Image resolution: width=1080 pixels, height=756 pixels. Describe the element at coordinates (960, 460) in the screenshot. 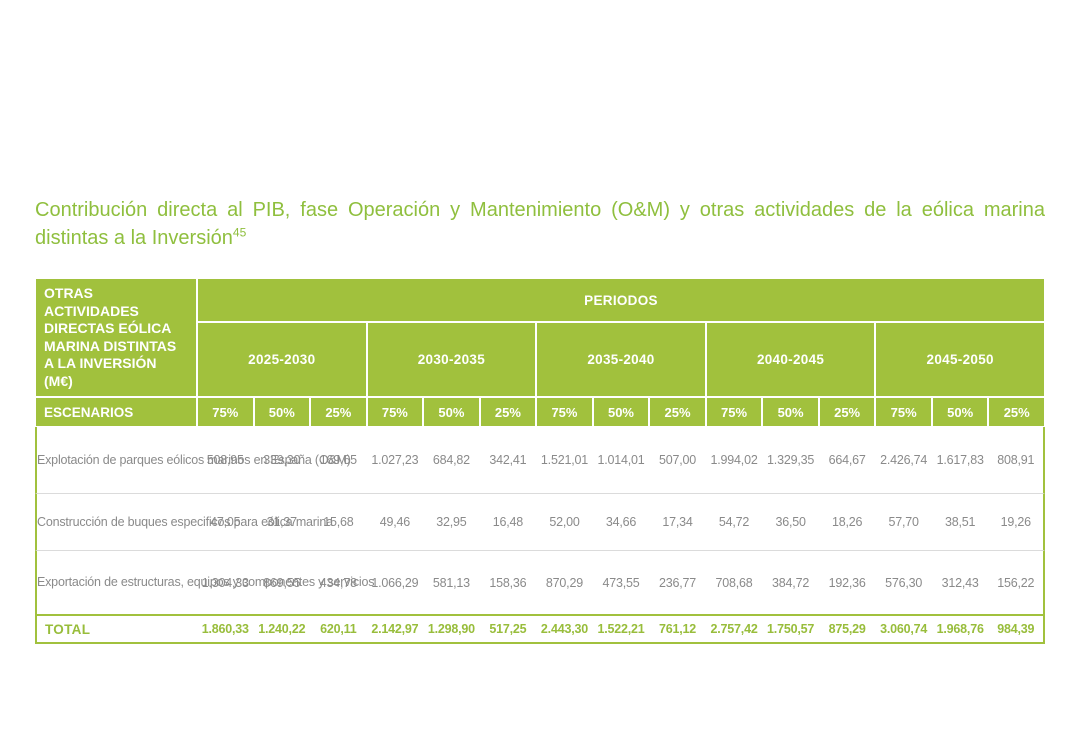

I see `value-cell: 1.617,83` at that location.